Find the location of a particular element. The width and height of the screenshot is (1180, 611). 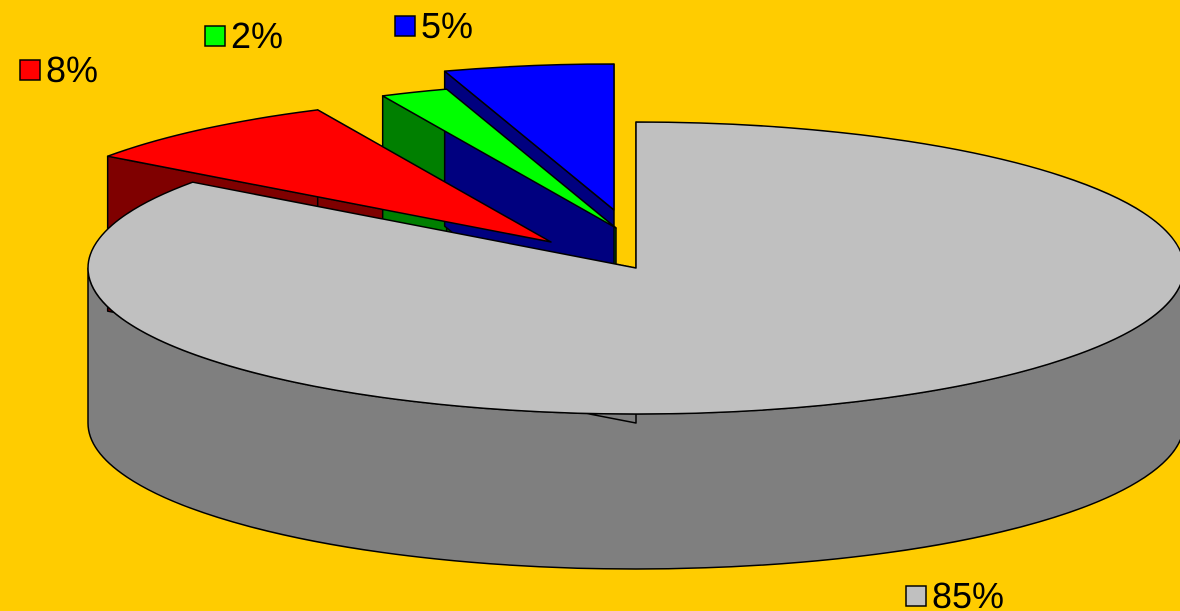

slice-5-label: 5% is located at coordinates (433, 25).